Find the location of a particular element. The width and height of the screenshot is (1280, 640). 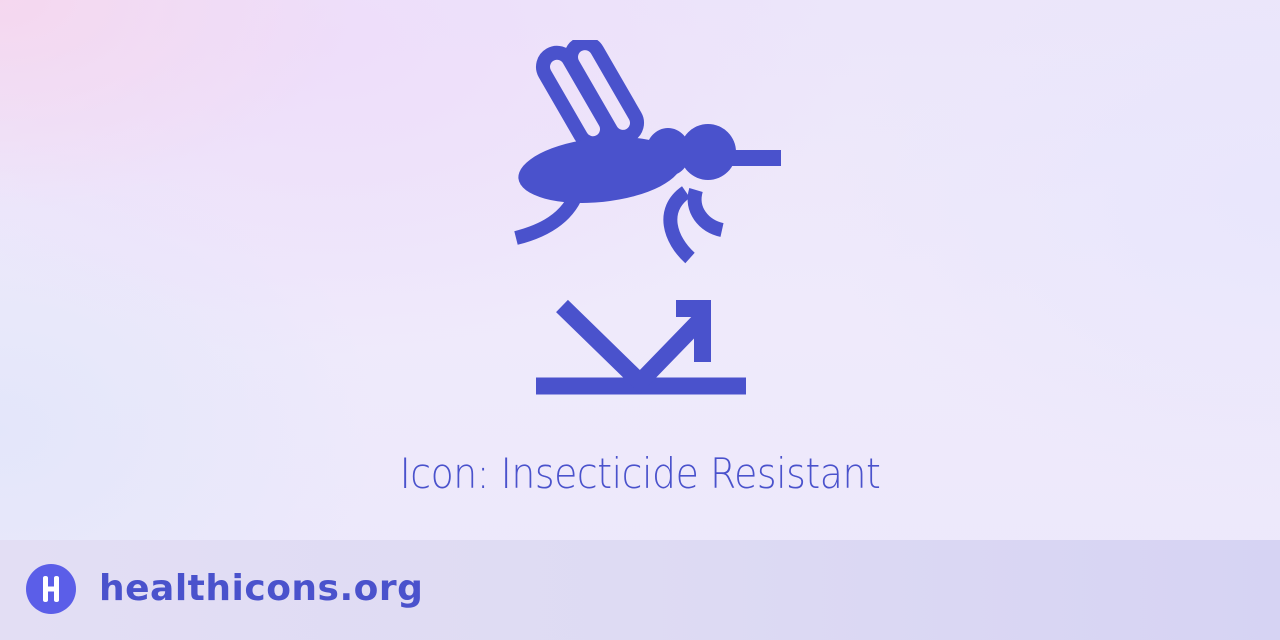

resistant-arrow-icon is located at coordinates (641, 347).